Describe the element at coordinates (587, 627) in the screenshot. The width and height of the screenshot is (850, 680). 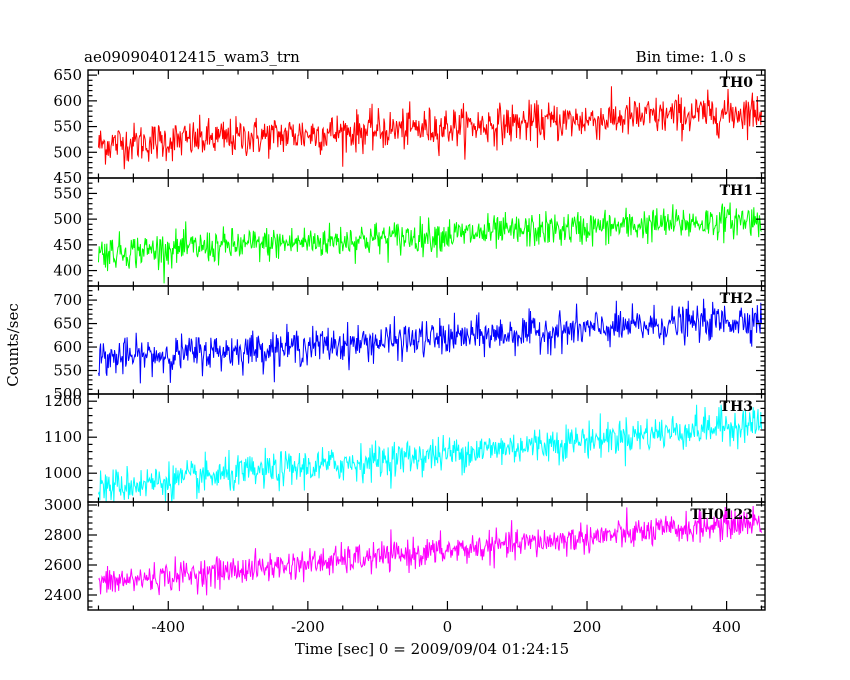
I see `x-tick-label: 200` at that location.